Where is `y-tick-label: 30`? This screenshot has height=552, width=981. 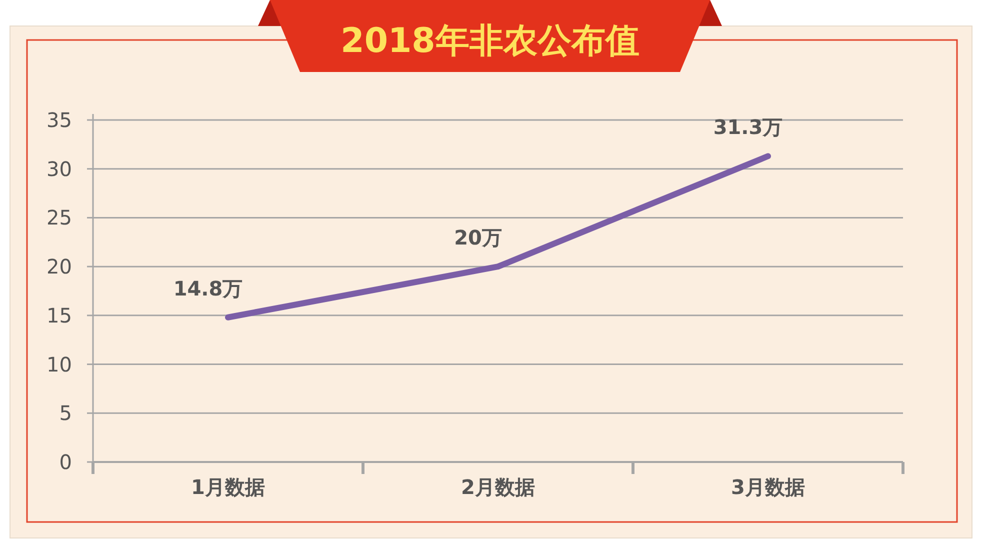
y-tick-label: 30 is located at coordinates (59, 168).